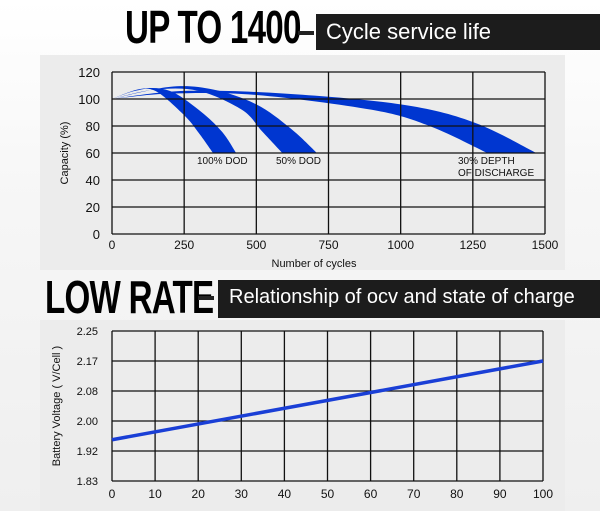 The height and width of the screenshot is (511, 600). Describe the element at coordinates (457, 494) in the screenshot. I see `x-tick-label: 80` at that location.